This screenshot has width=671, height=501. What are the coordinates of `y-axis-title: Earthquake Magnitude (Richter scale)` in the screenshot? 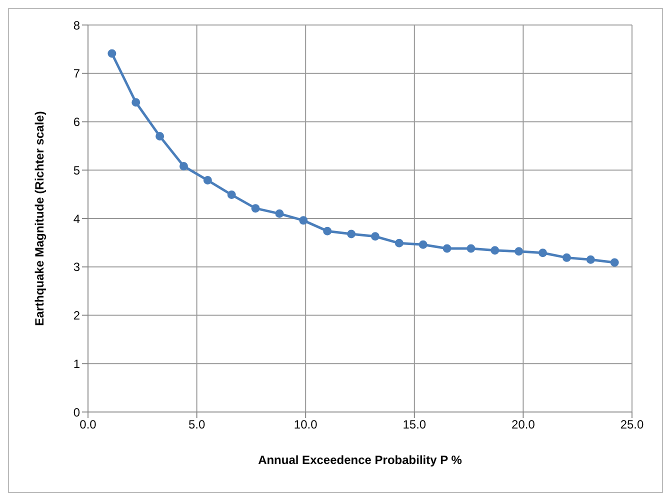 It's located at (39, 218).